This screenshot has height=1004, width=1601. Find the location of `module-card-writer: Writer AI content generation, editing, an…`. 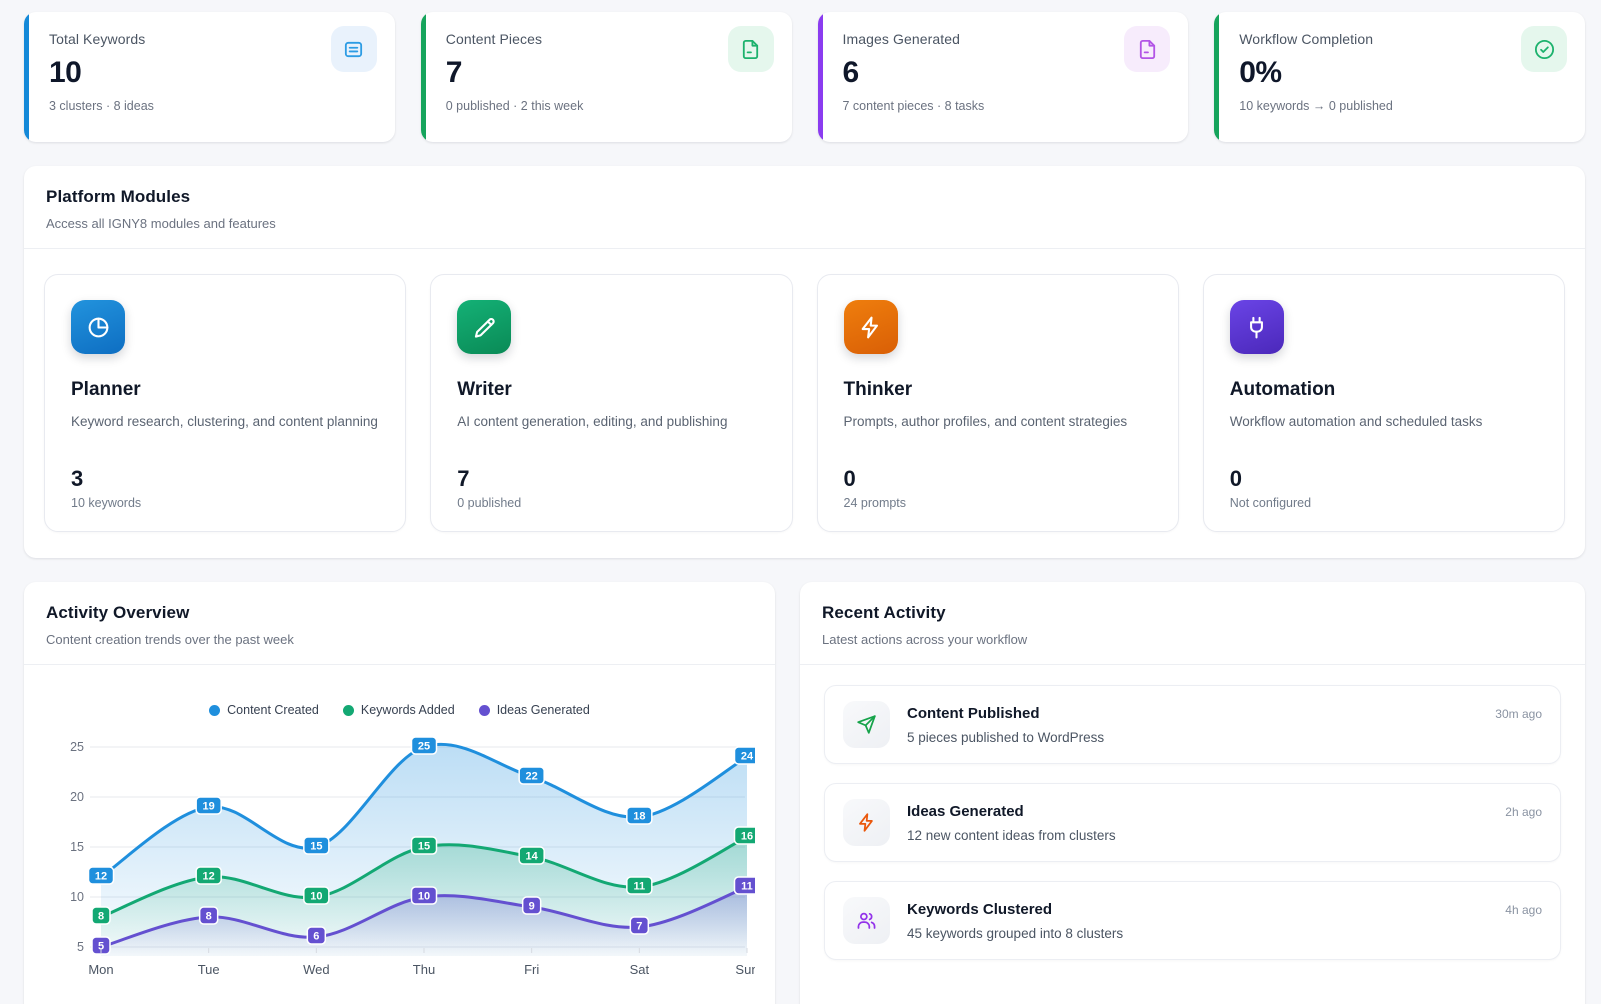

module-card-writer: Writer AI content generation, editing, an… is located at coordinates (611, 403).